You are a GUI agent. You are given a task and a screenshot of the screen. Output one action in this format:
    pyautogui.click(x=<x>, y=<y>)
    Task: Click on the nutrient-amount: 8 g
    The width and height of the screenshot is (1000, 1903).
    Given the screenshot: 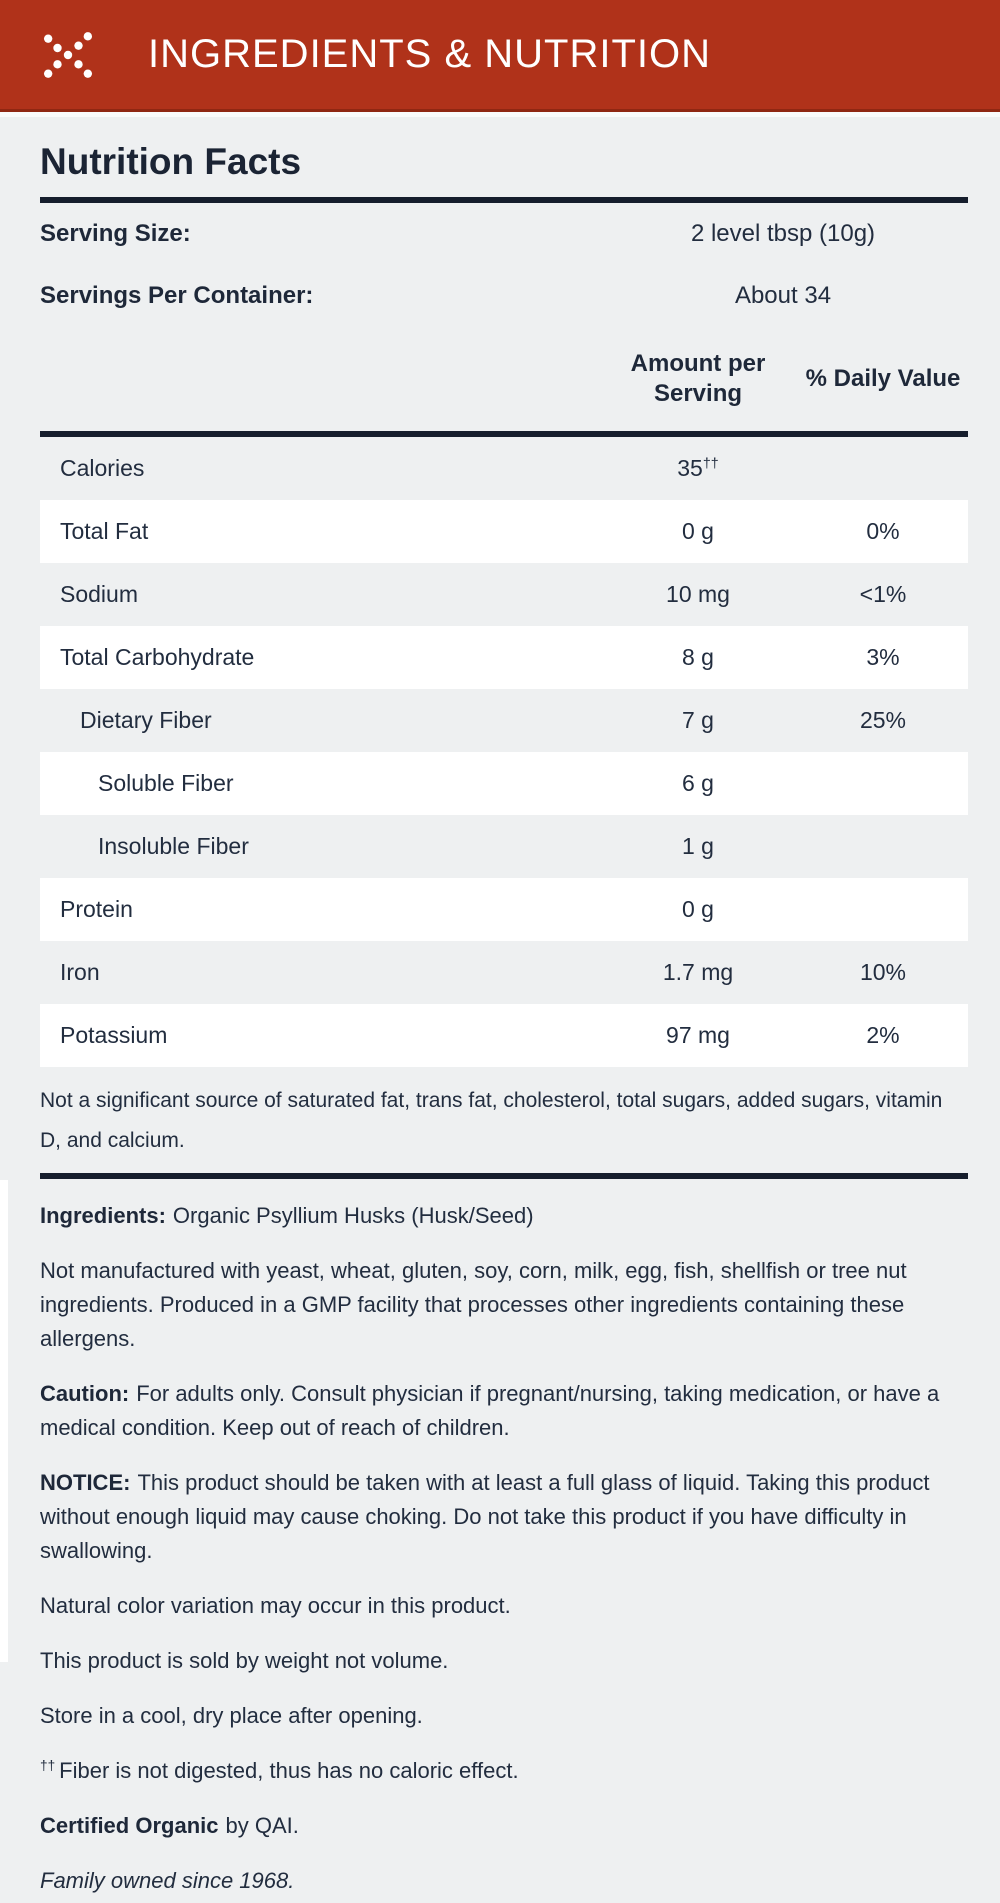 What is the action you would take?
    pyautogui.click(x=698, y=657)
    